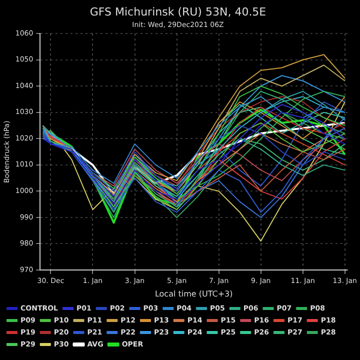 Image resolution: width=360 pixels, height=360 pixels. What do you see at coordinates (178, 11) in the screenshot?
I see `chart-title: GFS Michurinsk (RU) 53N, 40.5E` at bounding box center [178, 11].